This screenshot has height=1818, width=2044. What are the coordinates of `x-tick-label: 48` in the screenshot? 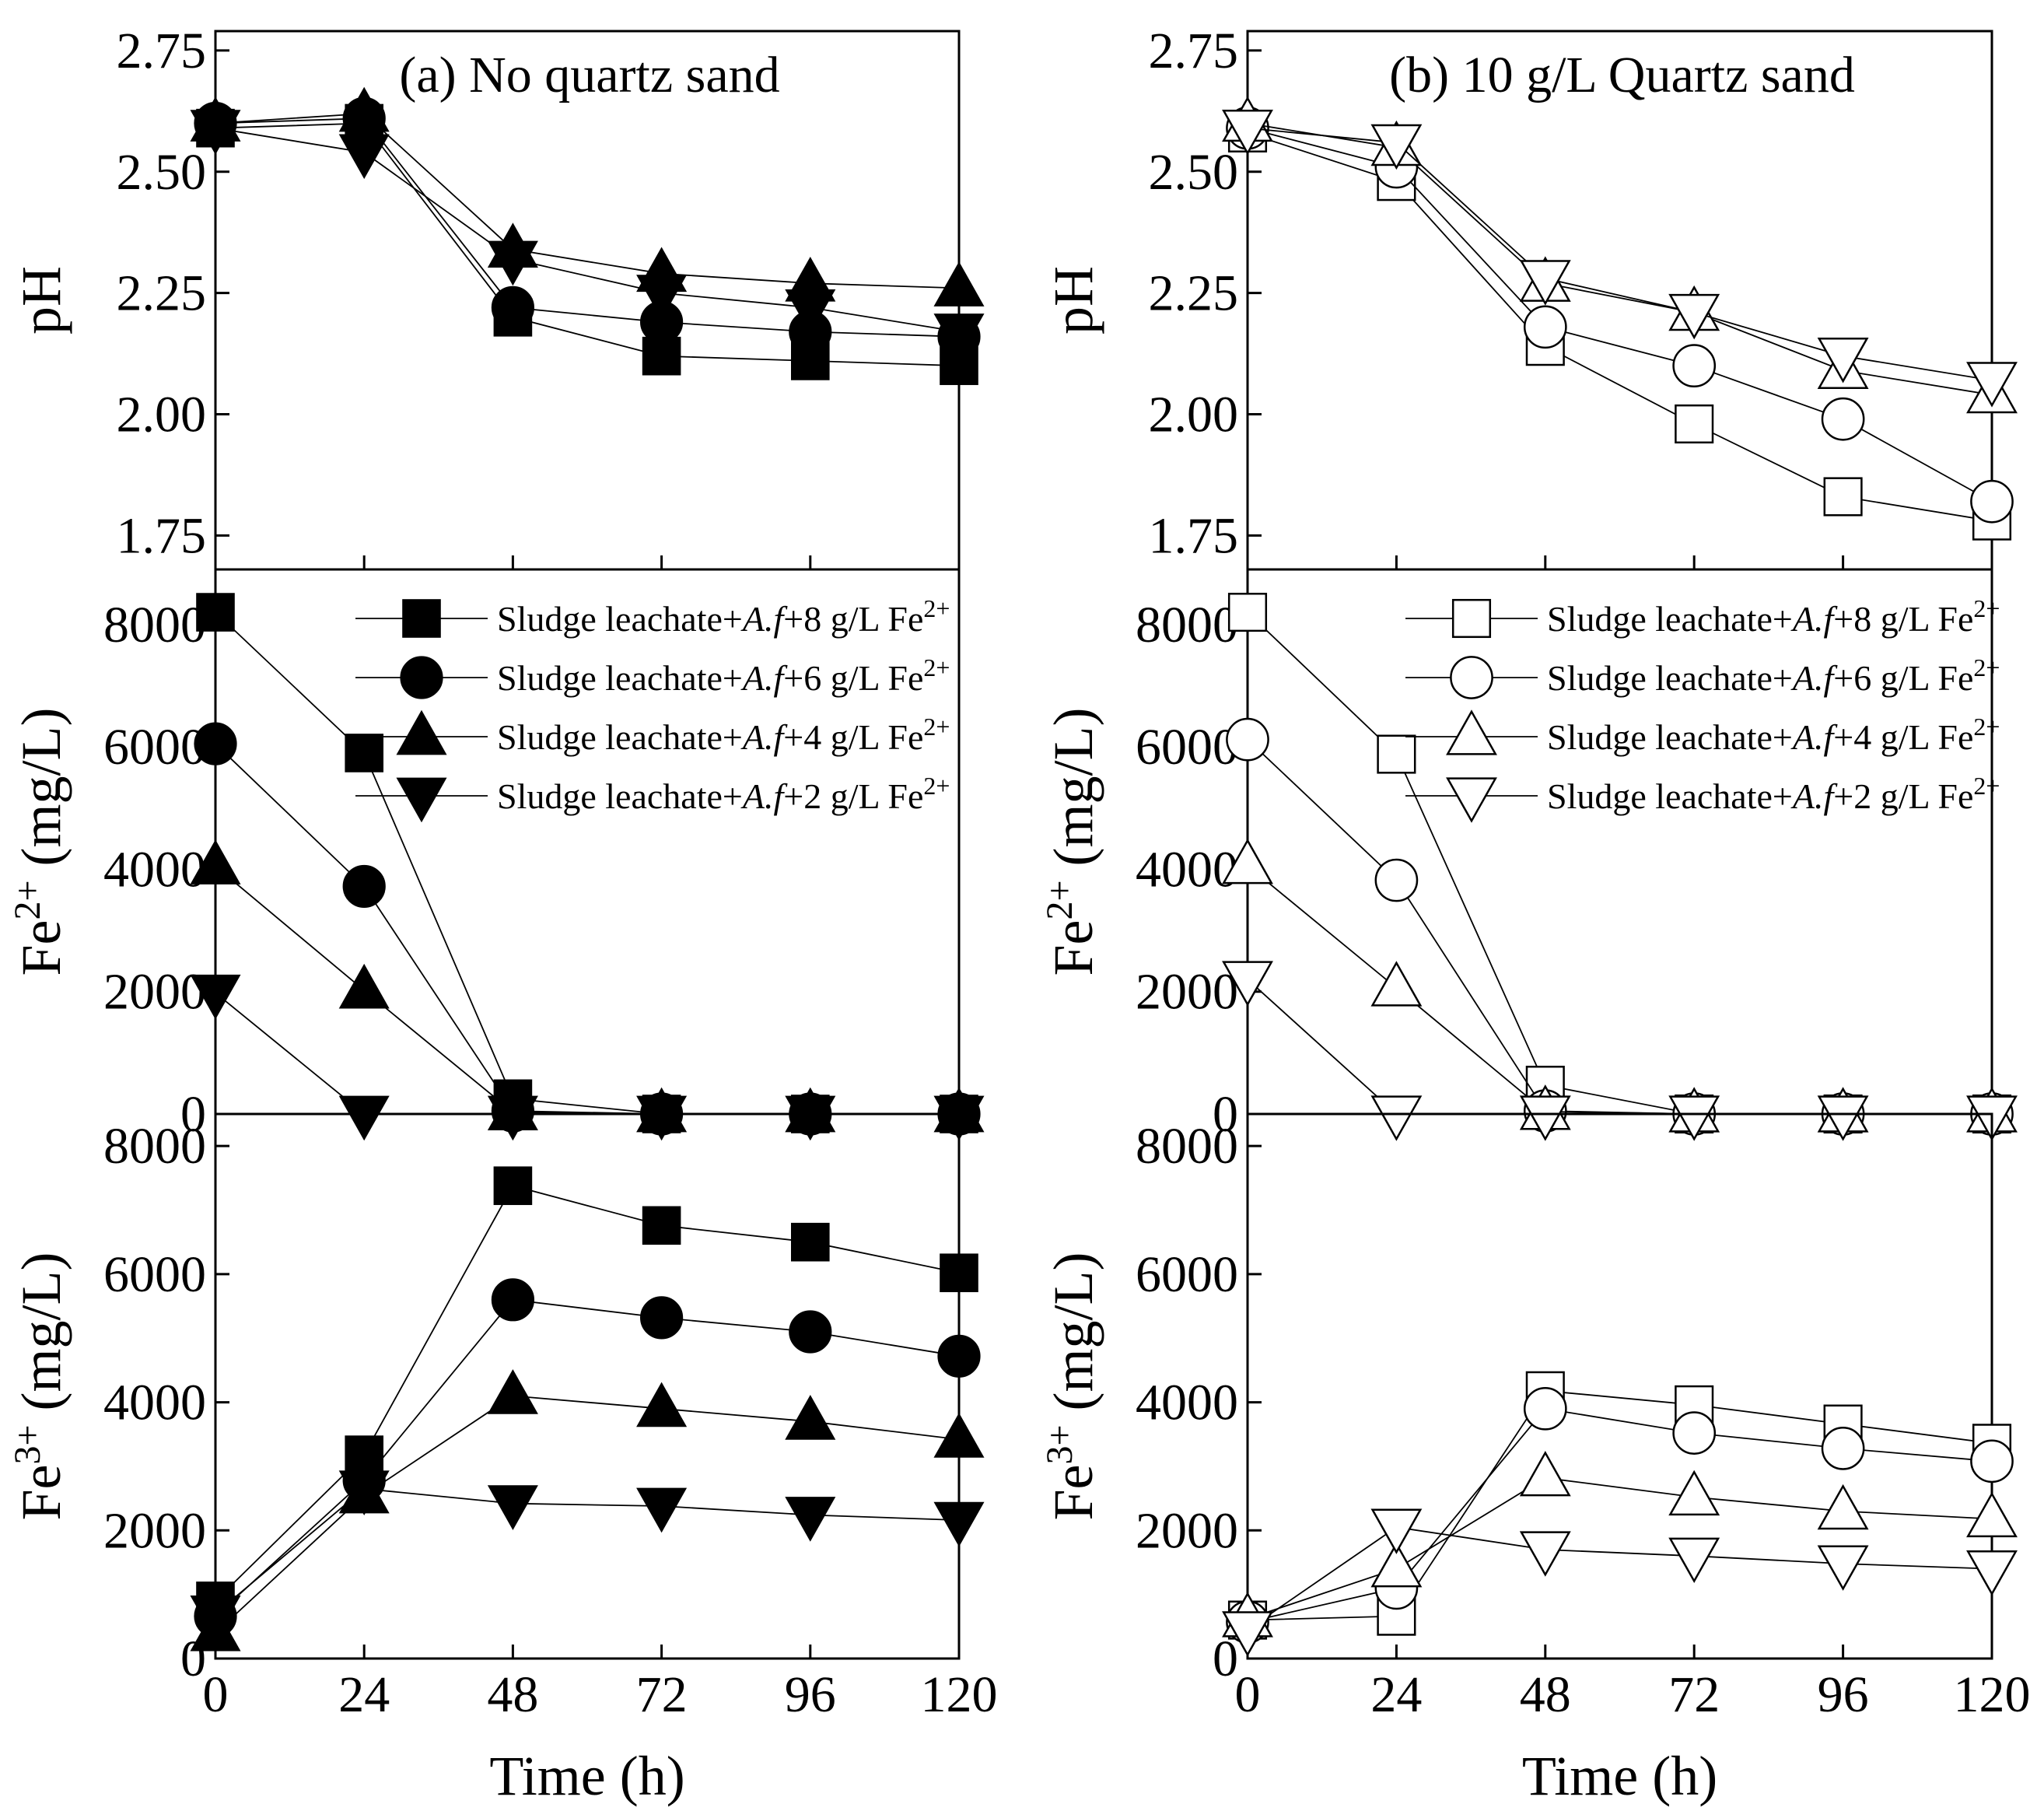 It's located at (512, 1694).